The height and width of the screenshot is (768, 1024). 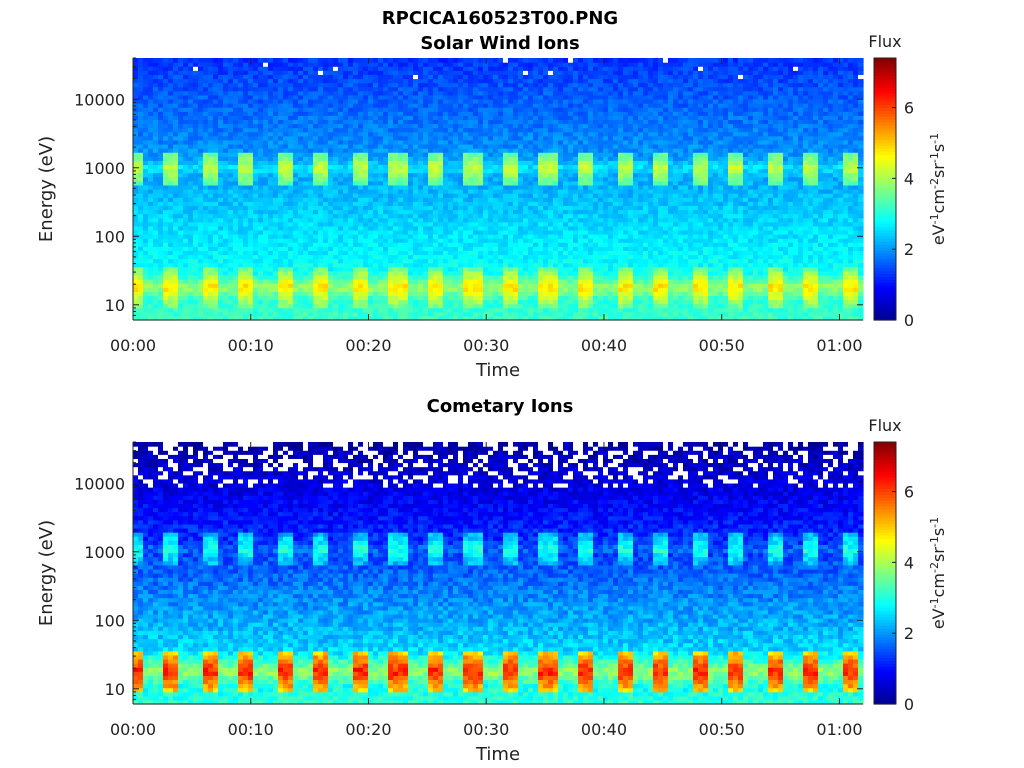 I want to click on figure-title: RPCICA160523T00.PNG, so click(x=500, y=18).